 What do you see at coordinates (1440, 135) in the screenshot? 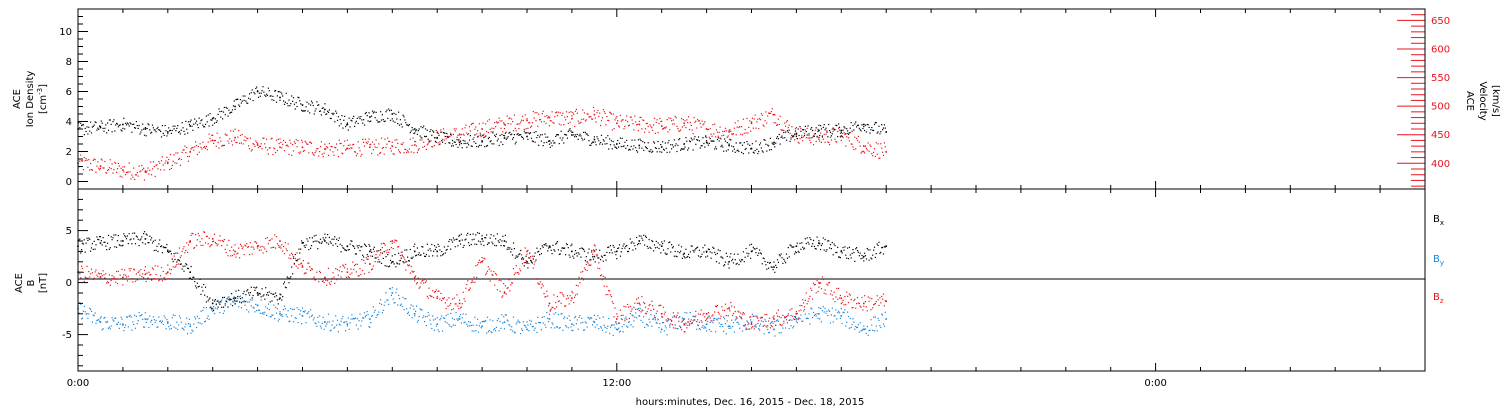
I see `velocity-tick-label: 450` at bounding box center [1440, 135].